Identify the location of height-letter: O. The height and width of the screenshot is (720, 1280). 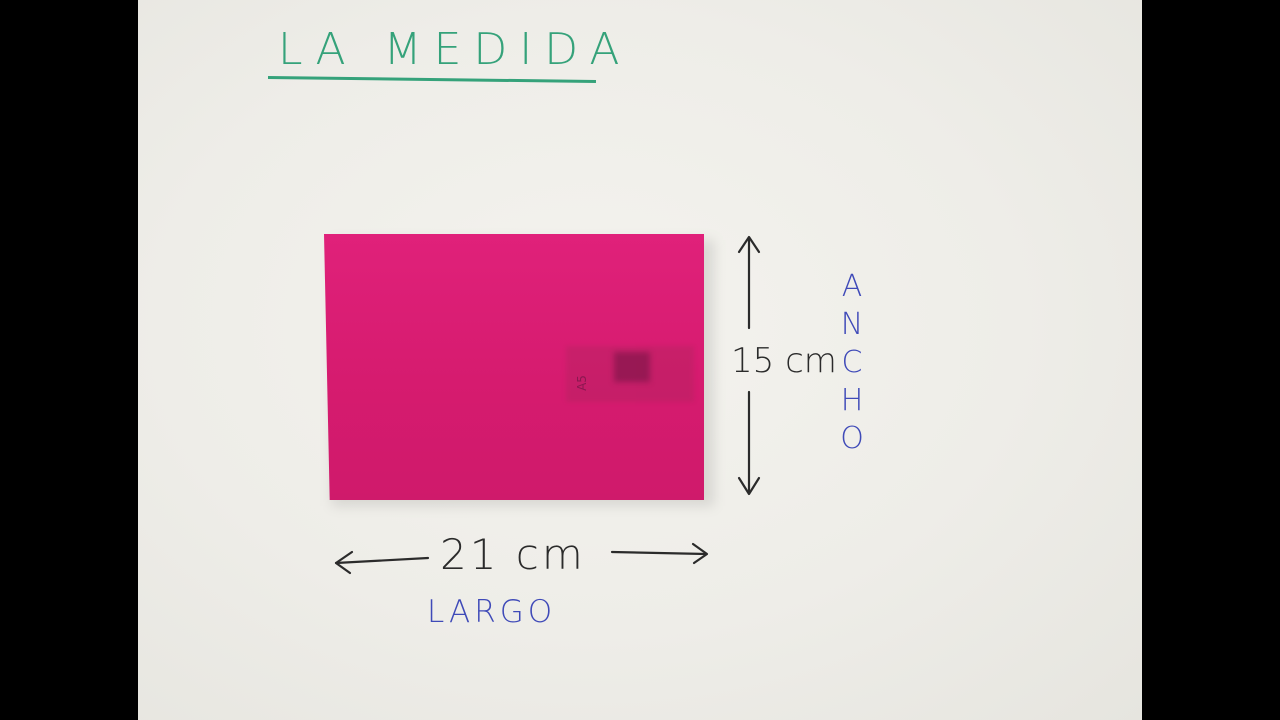
(852, 438).